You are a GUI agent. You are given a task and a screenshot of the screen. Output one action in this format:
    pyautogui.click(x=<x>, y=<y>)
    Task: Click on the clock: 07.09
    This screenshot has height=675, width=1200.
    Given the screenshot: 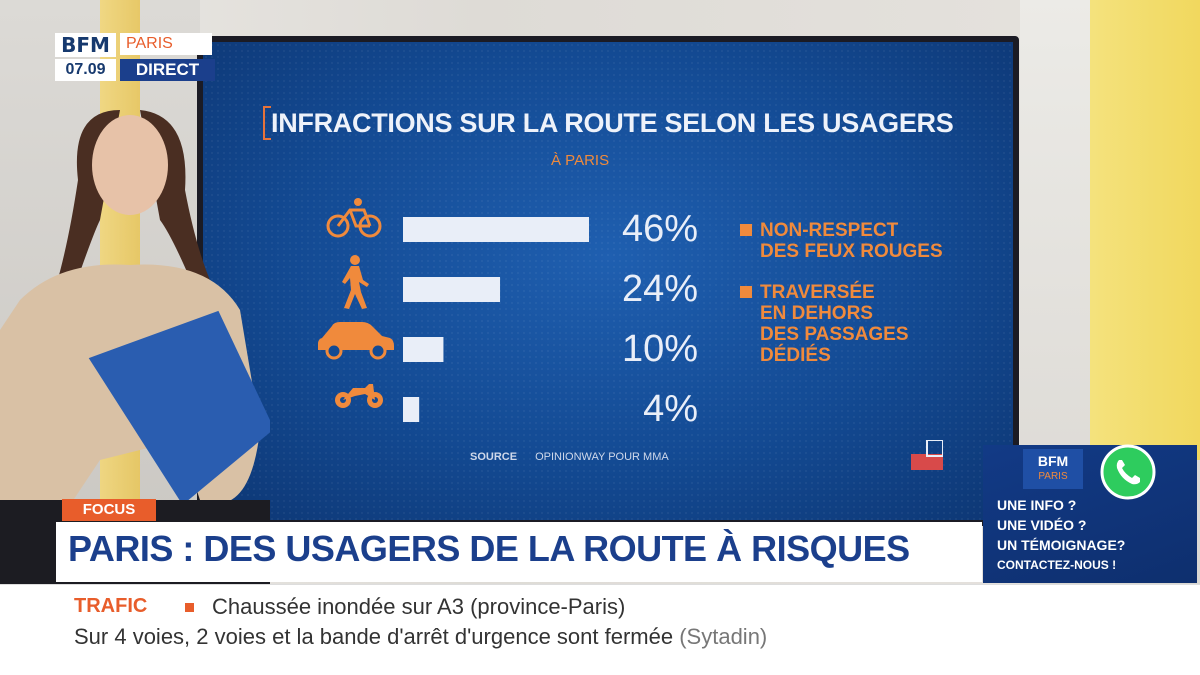 What is the action you would take?
    pyautogui.click(x=85, y=70)
    